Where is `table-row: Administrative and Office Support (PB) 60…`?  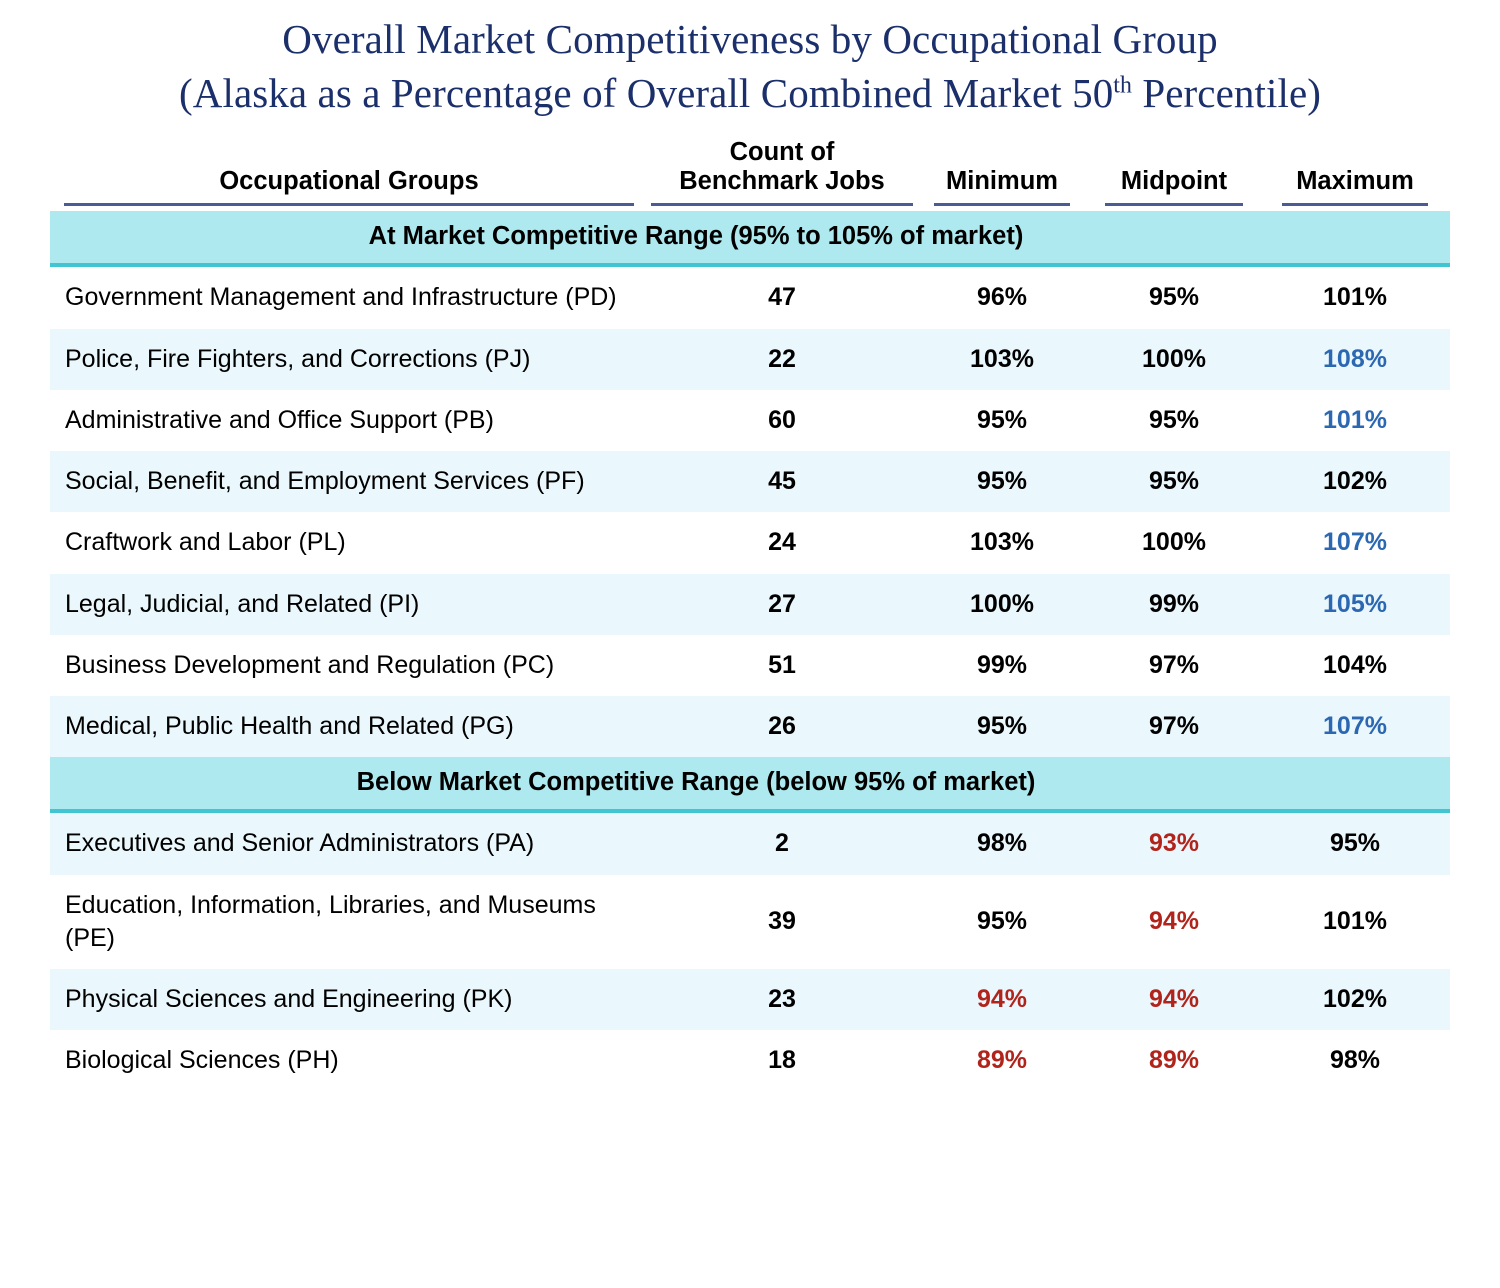 table-row: Administrative and Office Support (PB) 60… is located at coordinates (750, 420).